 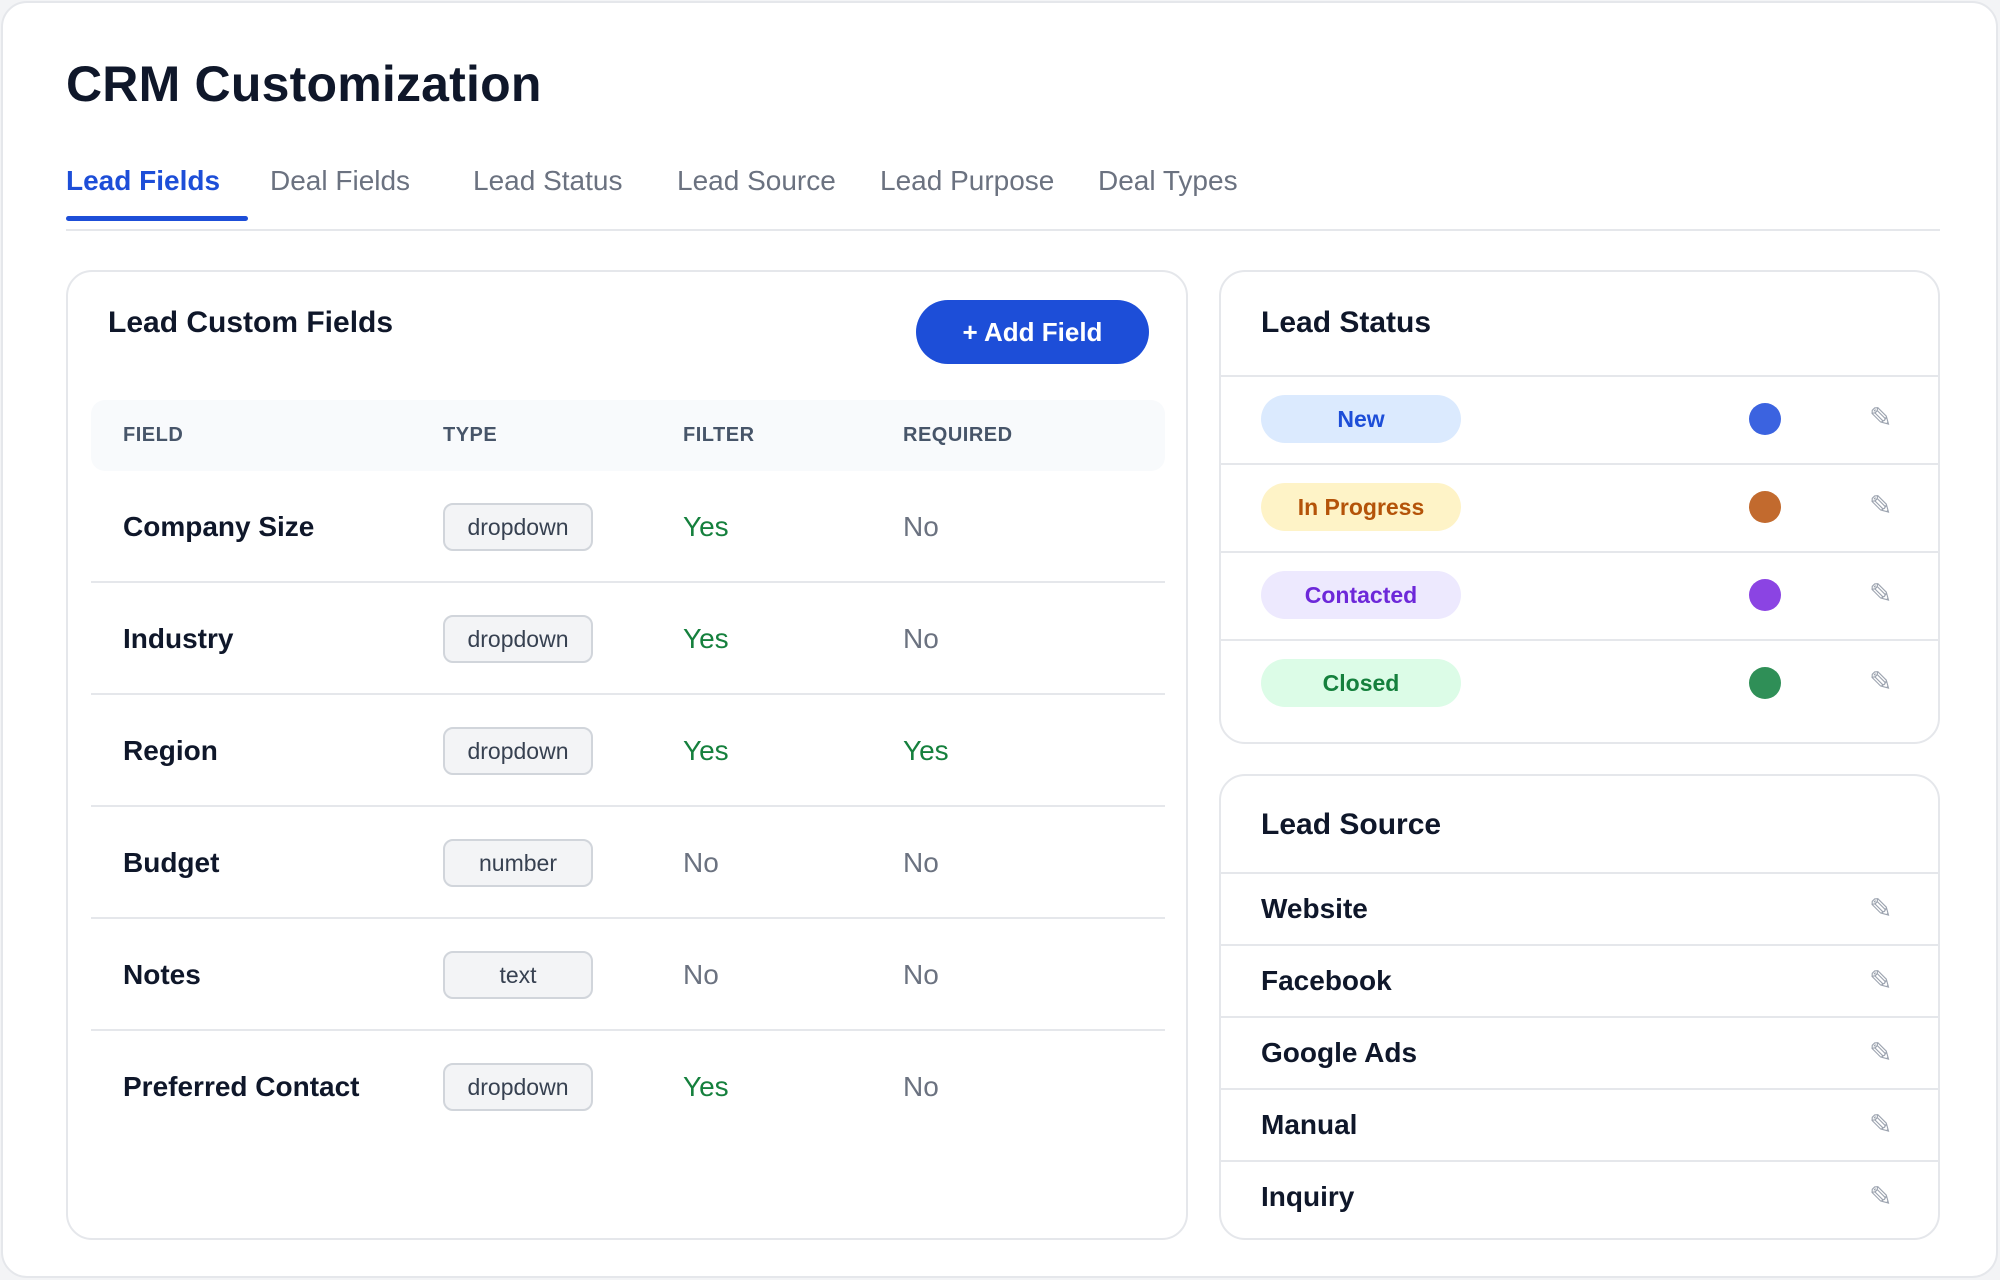 What do you see at coordinates (1579, 595) in the screenshot?
I see `status-row: Contacted ✎` at bounding box center [1579, 595].